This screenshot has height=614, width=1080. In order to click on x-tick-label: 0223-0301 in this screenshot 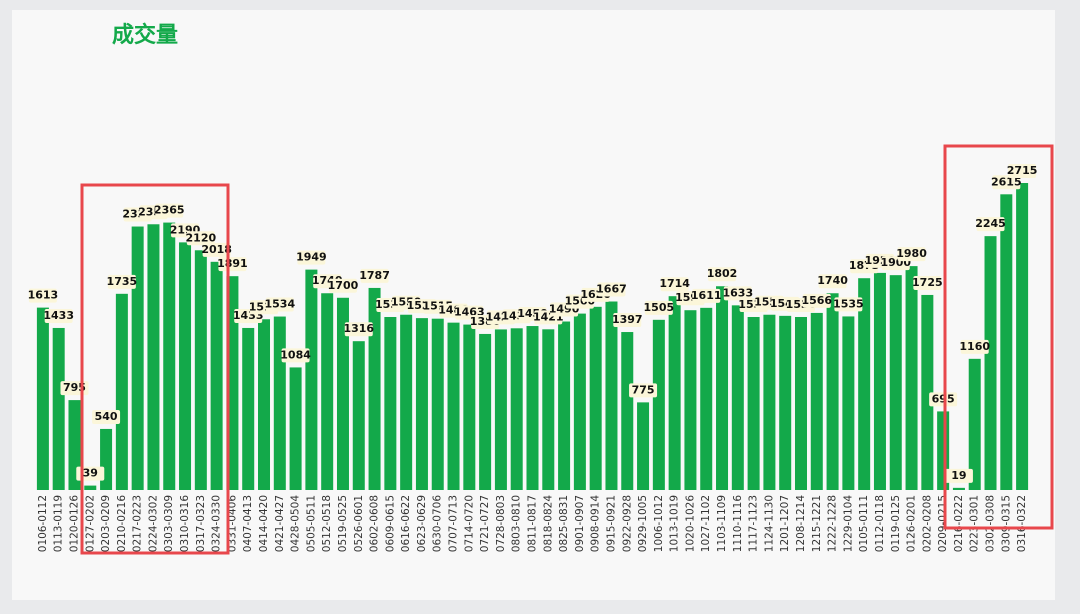, I will do `click(975, 523)`.